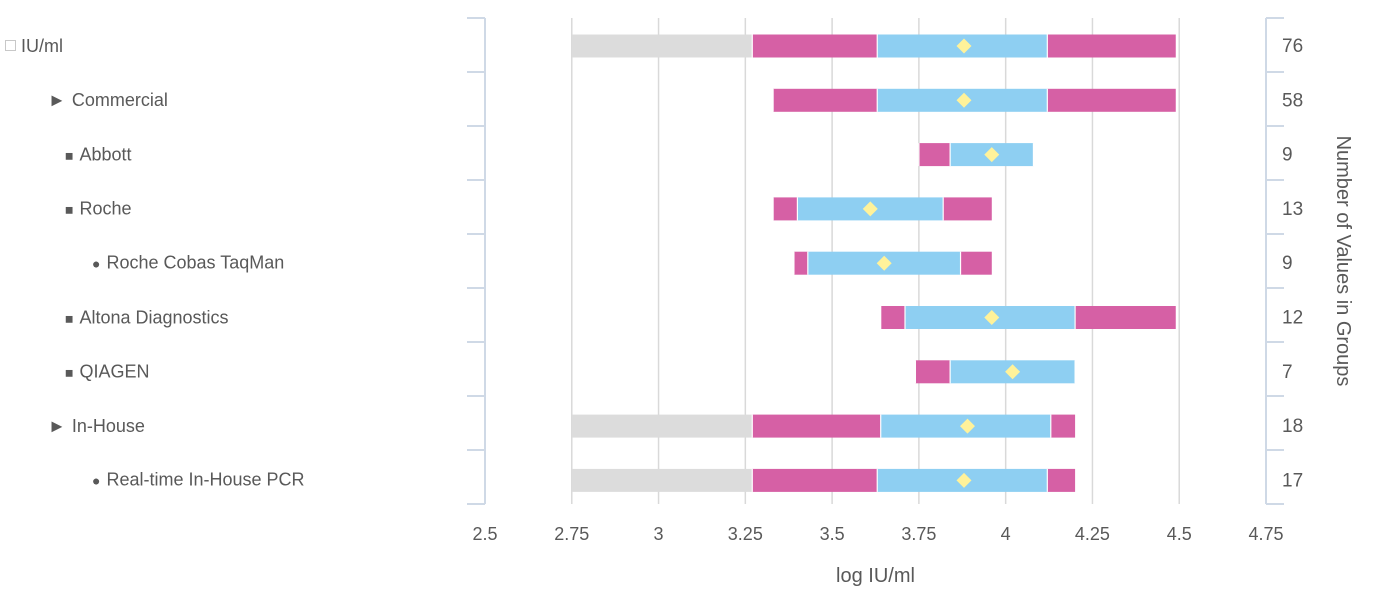  Describe the element at coordinates (205, 479) in the screenshot. I see `row-label-text: Real-time In-House PCR` at that location.